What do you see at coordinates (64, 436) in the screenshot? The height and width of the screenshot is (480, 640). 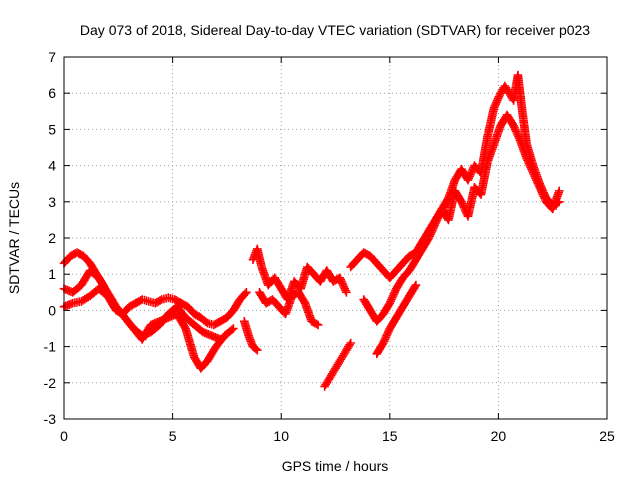 I see `x-tick-label: 0` at bounding box center [64, 436].